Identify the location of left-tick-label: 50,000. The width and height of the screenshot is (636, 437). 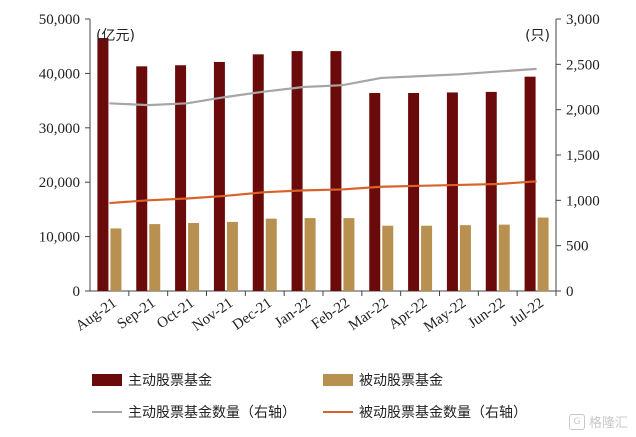
(59, 20).